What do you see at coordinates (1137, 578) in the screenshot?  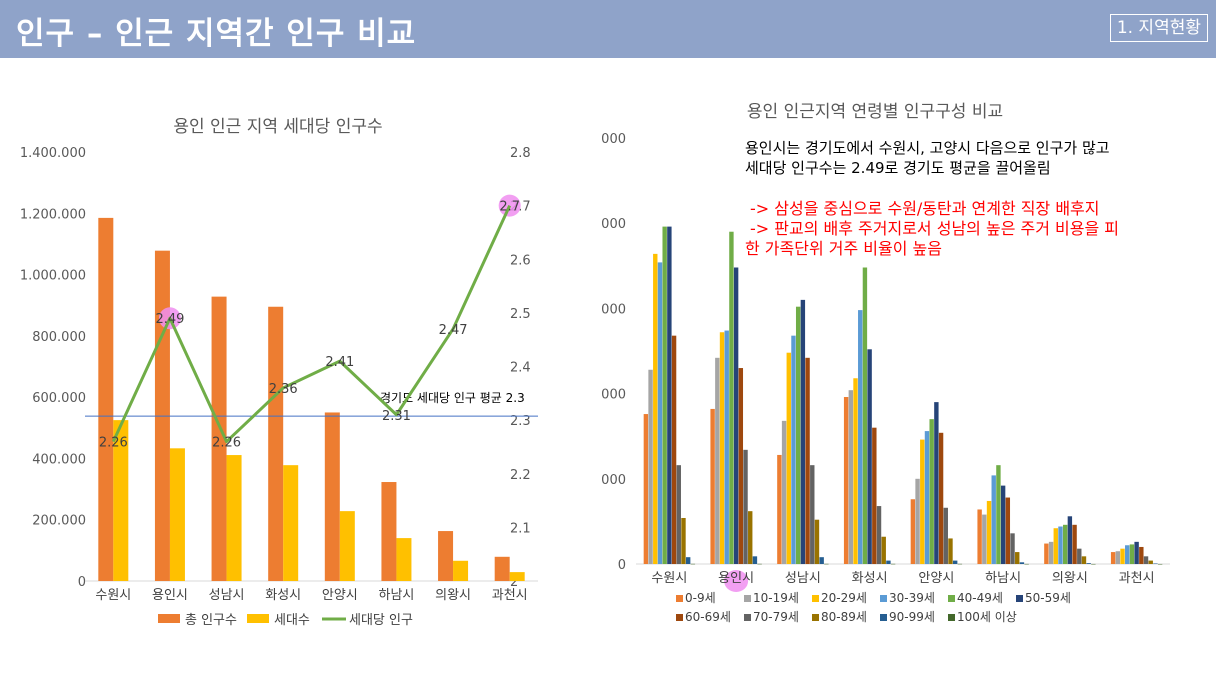 I see `x-tick-label: 과천시` at bounding box center [1137, 578].